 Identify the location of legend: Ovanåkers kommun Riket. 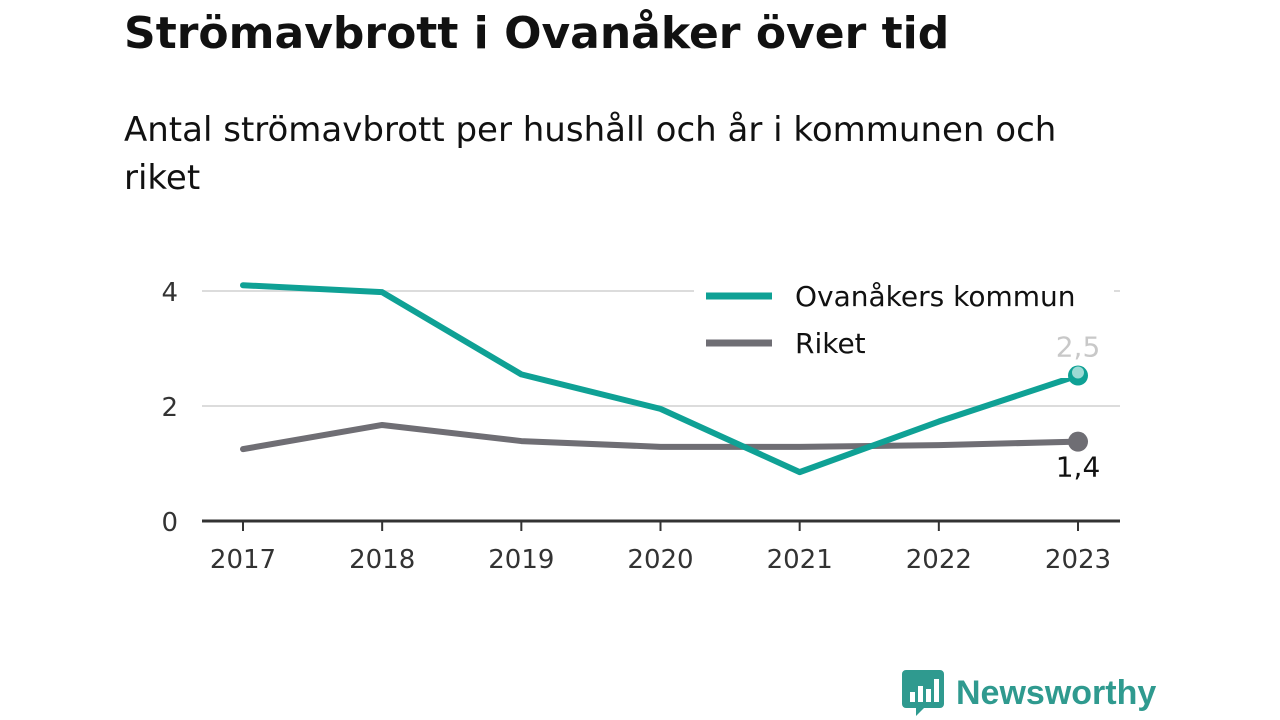
(904, 323).